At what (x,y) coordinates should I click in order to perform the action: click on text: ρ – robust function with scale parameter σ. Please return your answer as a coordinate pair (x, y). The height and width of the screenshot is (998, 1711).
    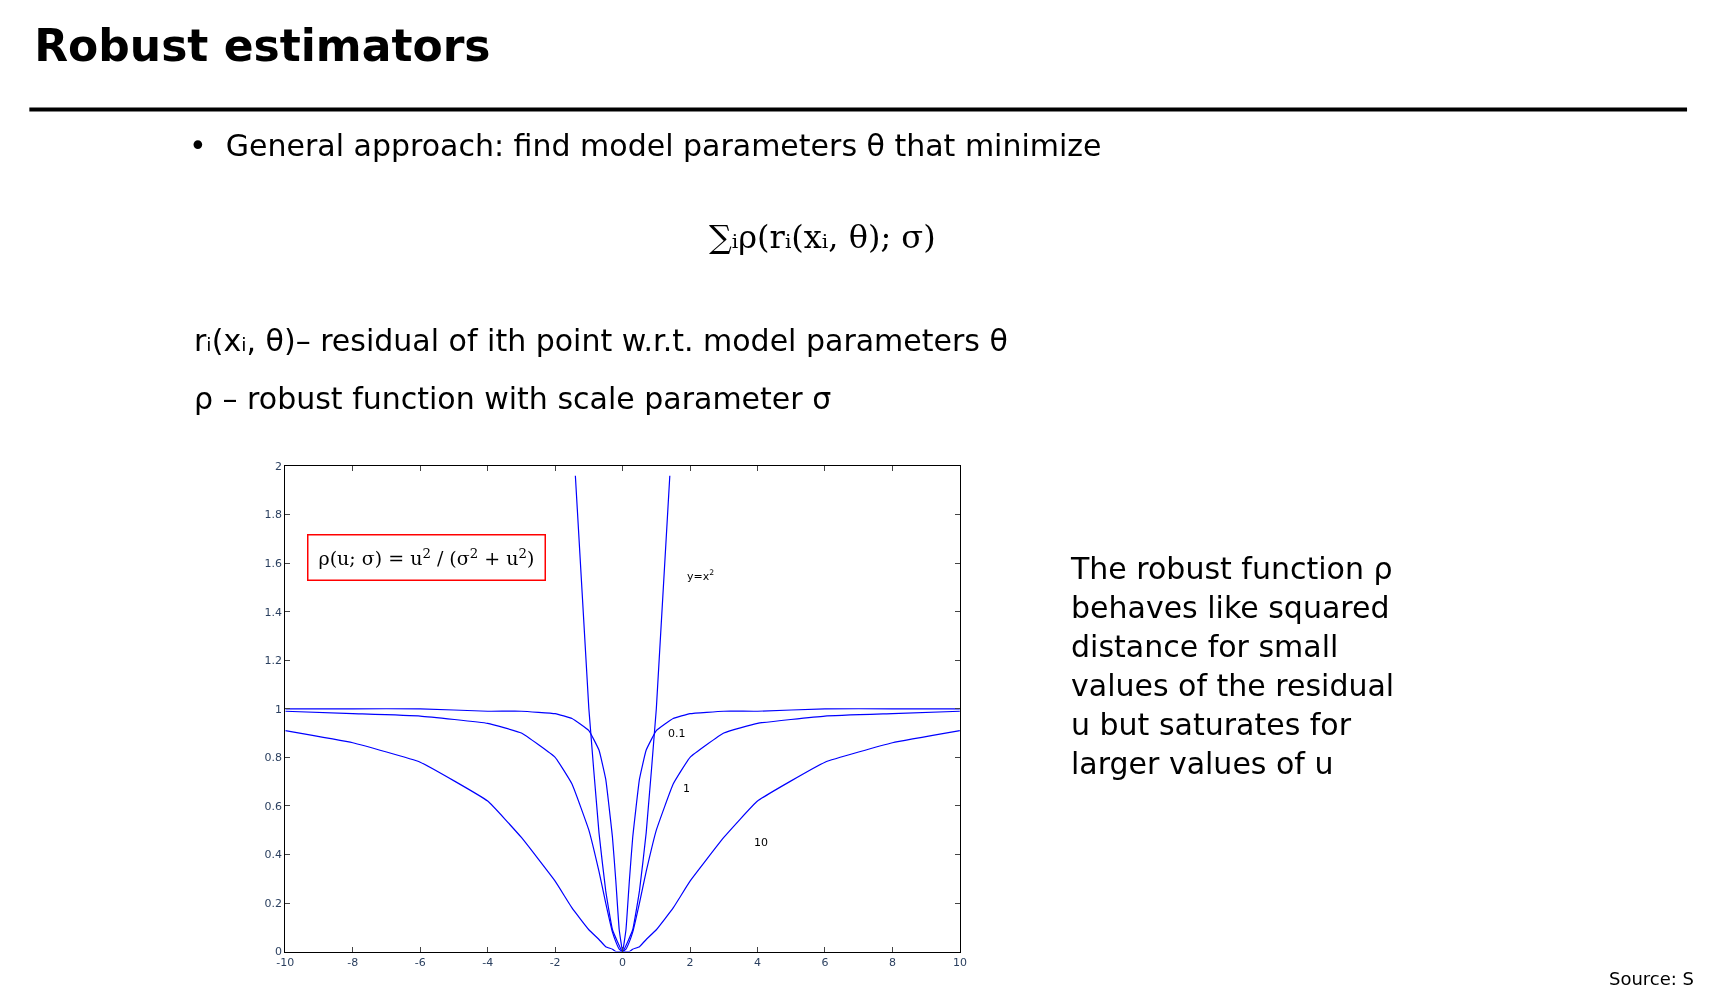
    Looking at the image, I should click on (513, 398).